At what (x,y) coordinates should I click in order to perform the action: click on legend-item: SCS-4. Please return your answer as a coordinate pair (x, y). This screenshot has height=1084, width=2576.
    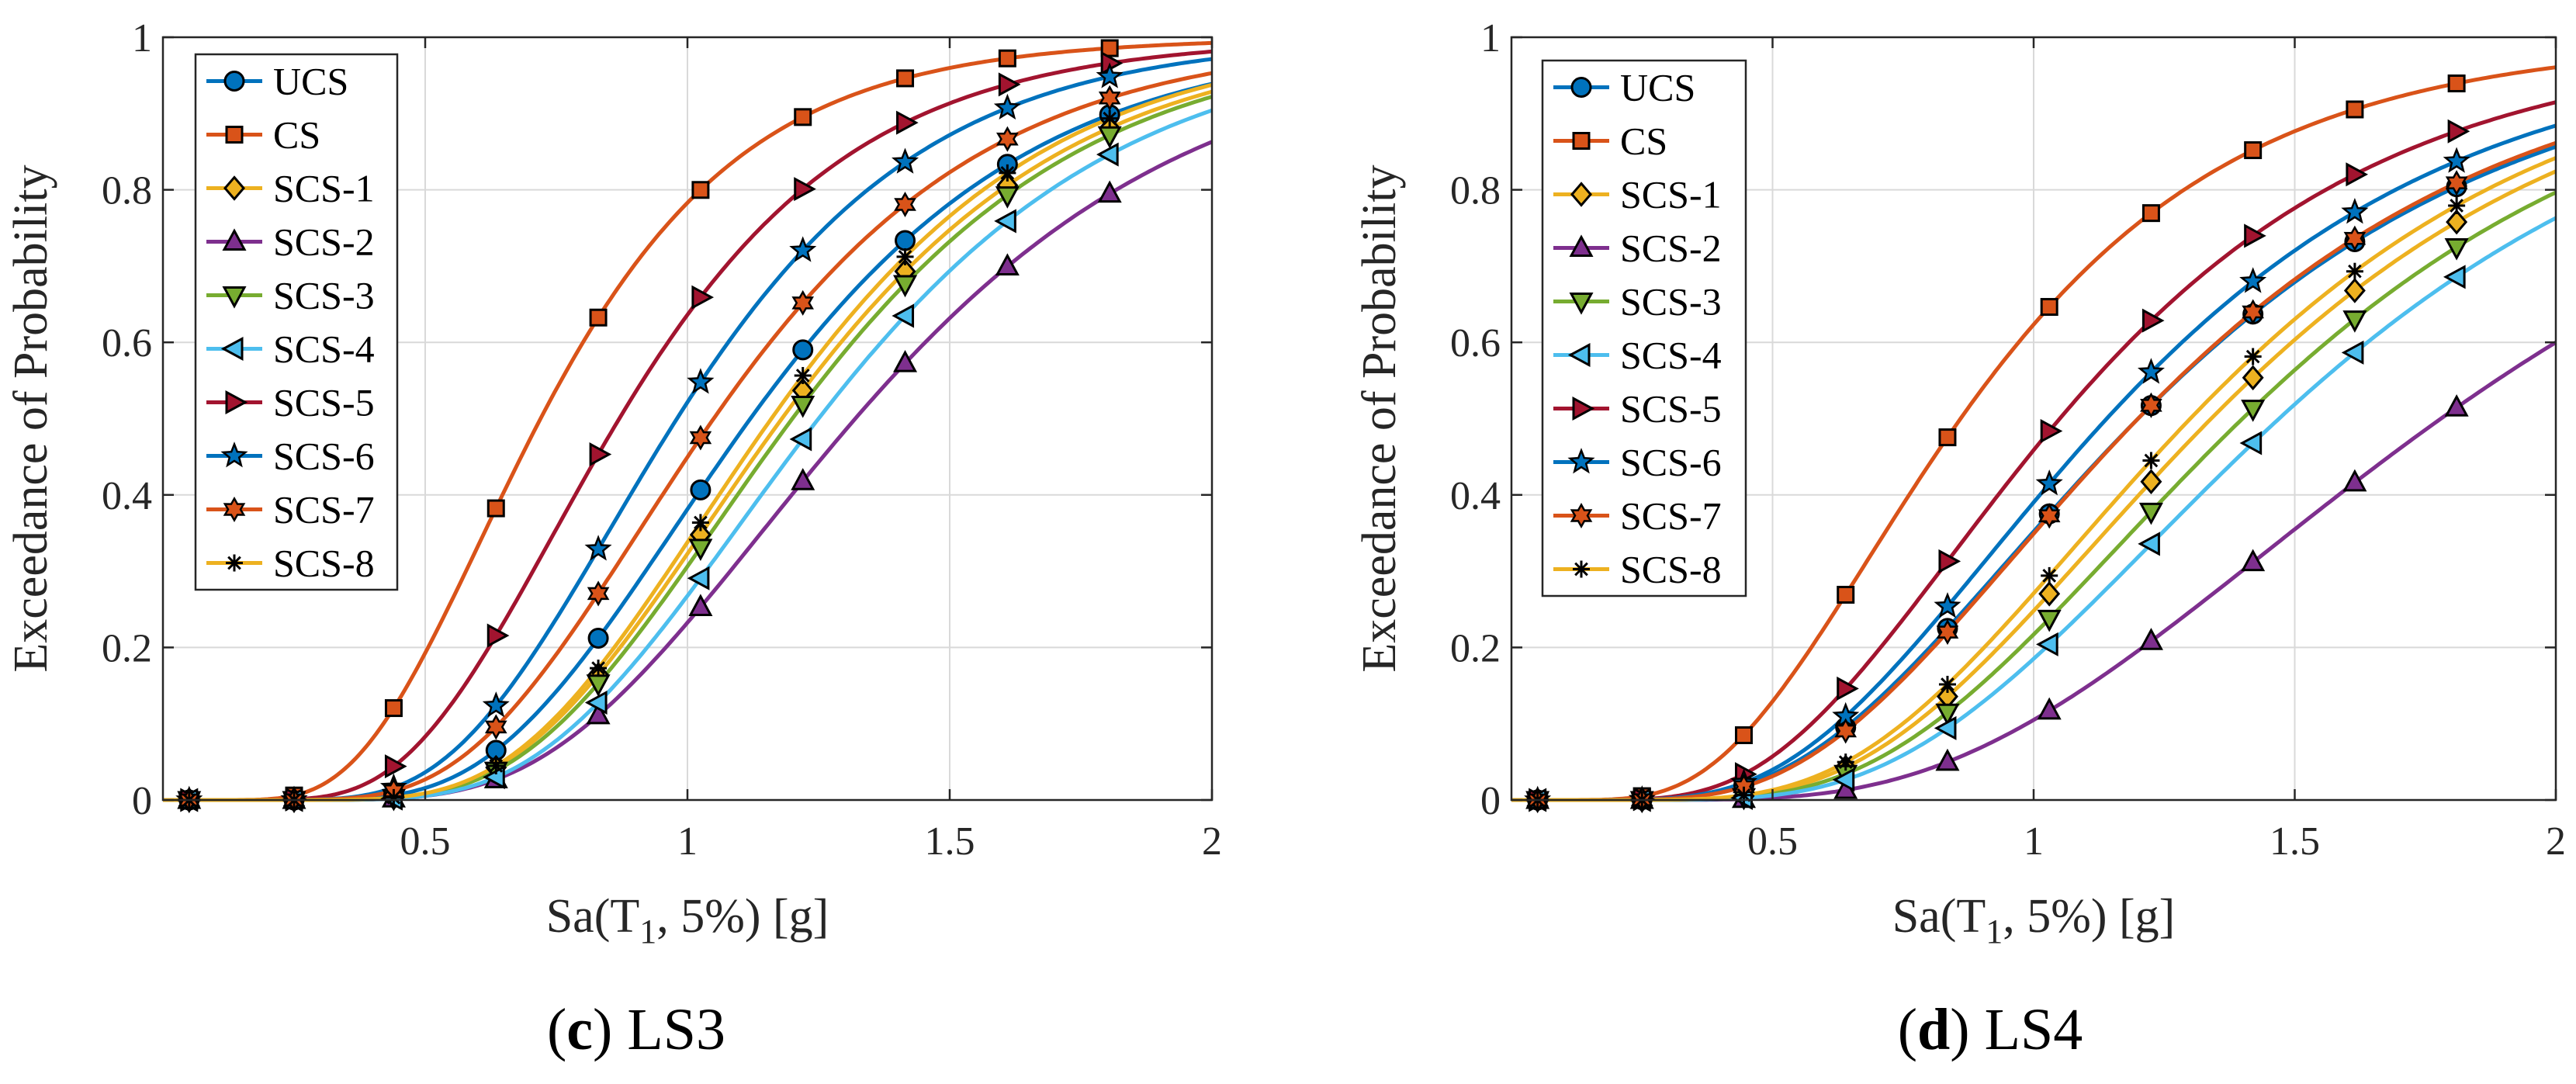
    Looking at the image, I should click on (290, 349).